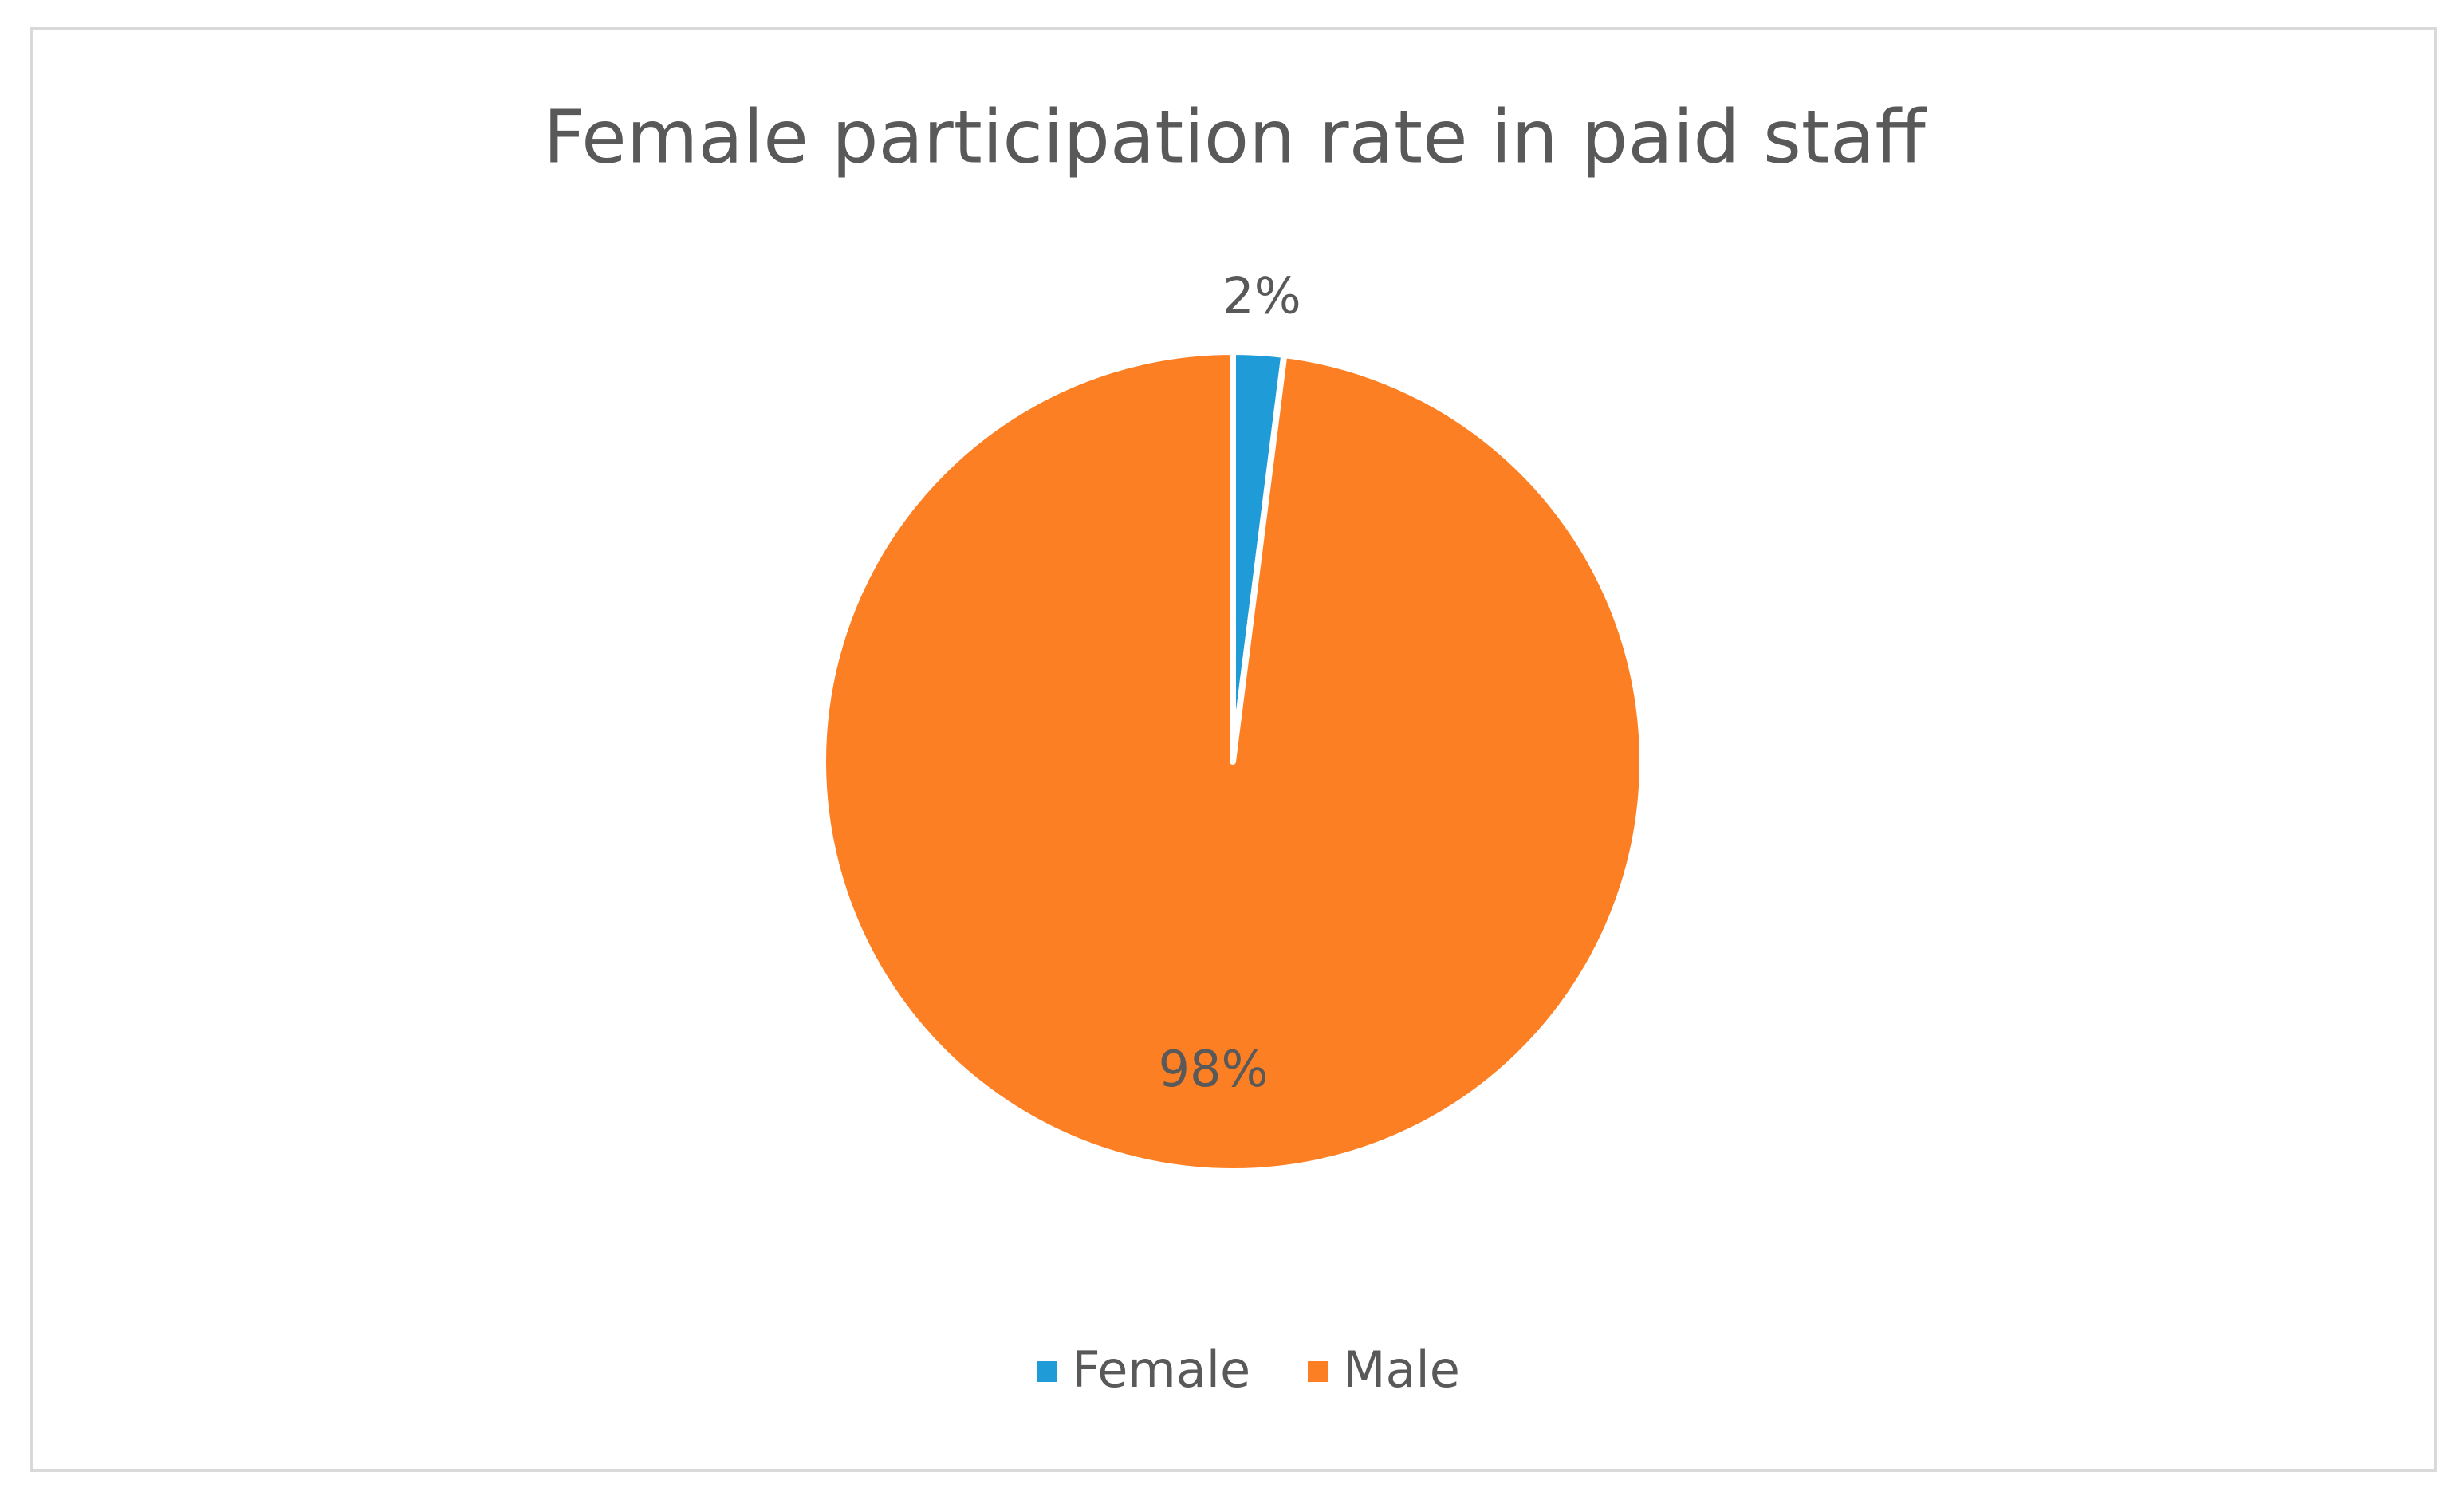 This screenshot has width=2464, height=1500. I want to click on legend-label: Female, so click(1161, 1370).